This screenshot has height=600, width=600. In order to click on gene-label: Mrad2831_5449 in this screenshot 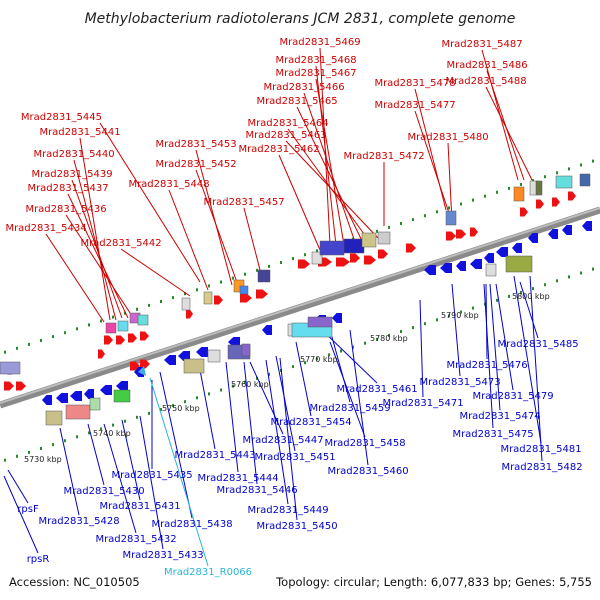, I will do `click(287, 510)`.